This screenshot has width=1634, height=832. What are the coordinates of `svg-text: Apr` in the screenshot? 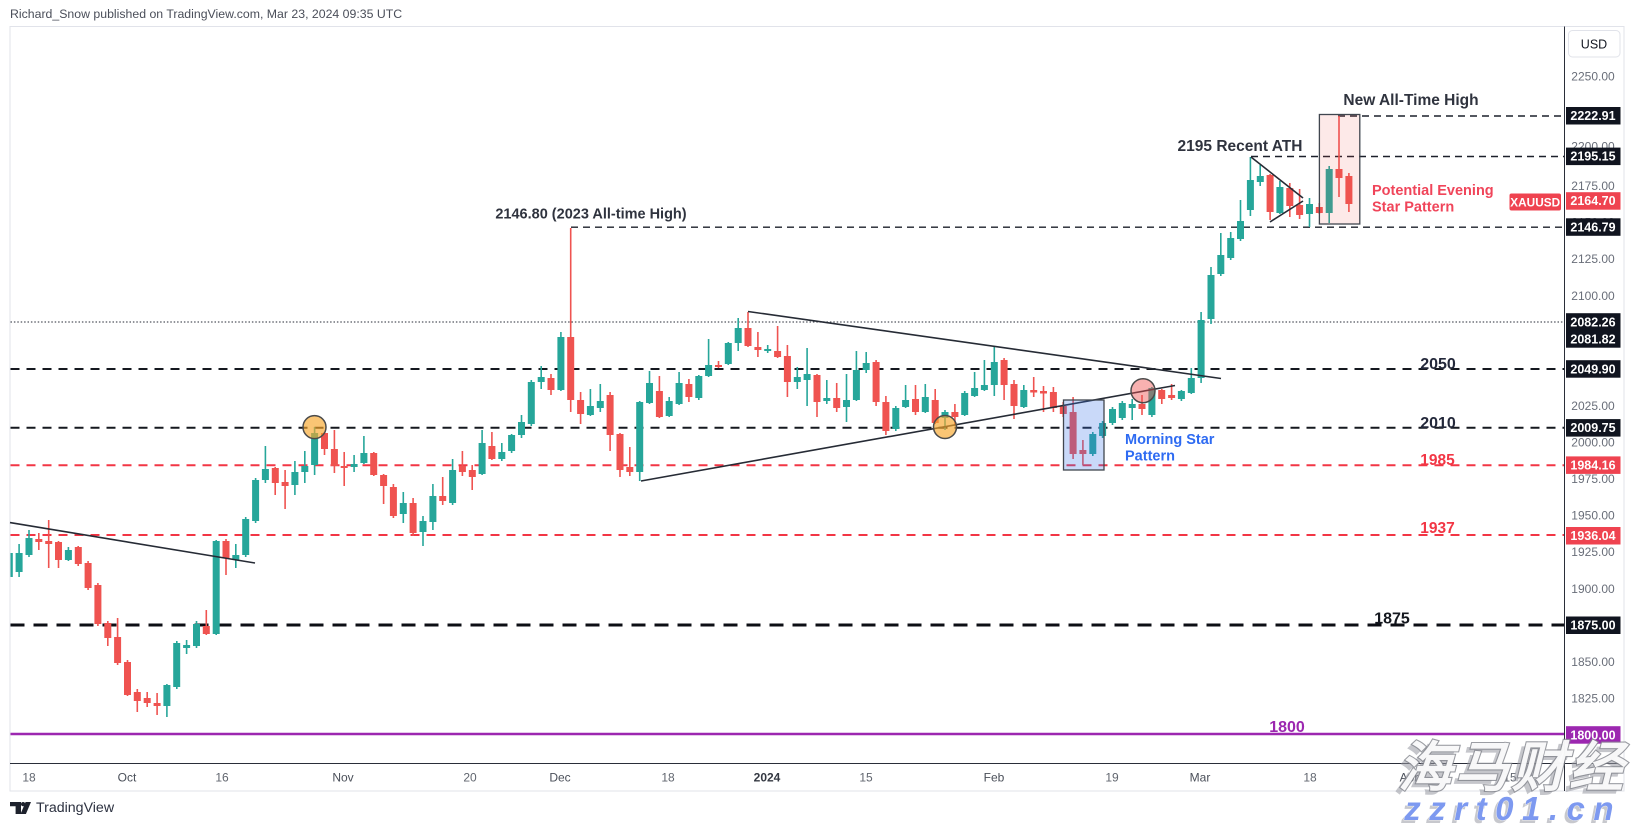 It's located at (1409, 778).